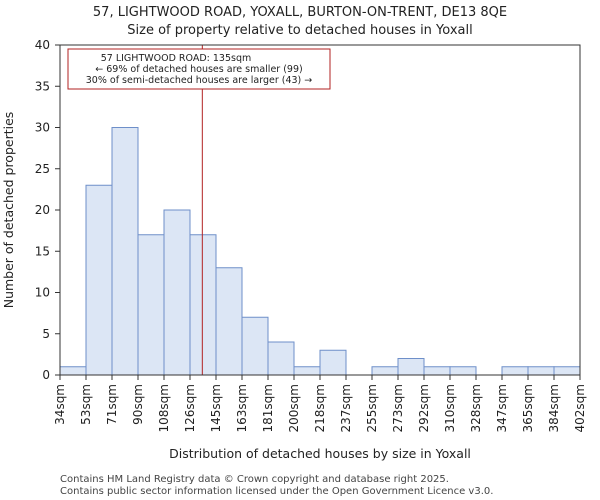 The width and height of the screenshot is (600, 500). Describe the element at coordinates (42, 45) in the screenshot. I see `y-tick-label: 40` at that location.